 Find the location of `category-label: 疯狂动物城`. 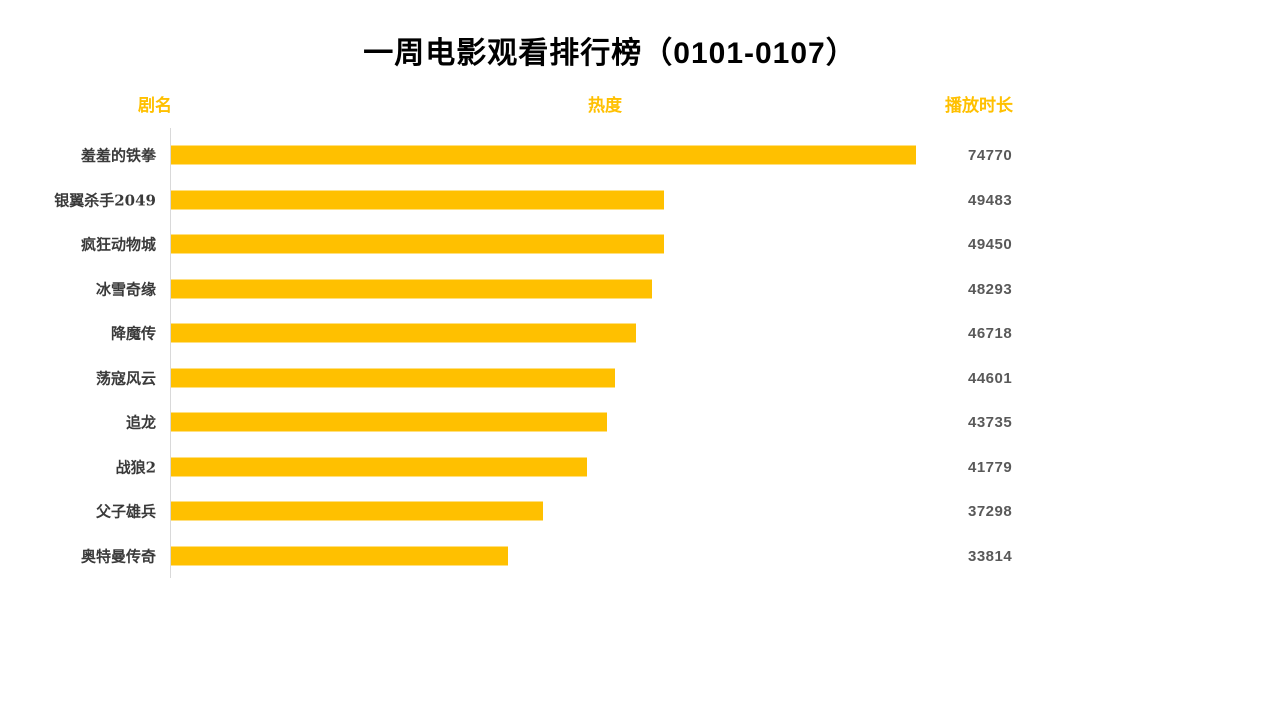

category-label: 疯狂动物城 is located at coordinates (118, 244).